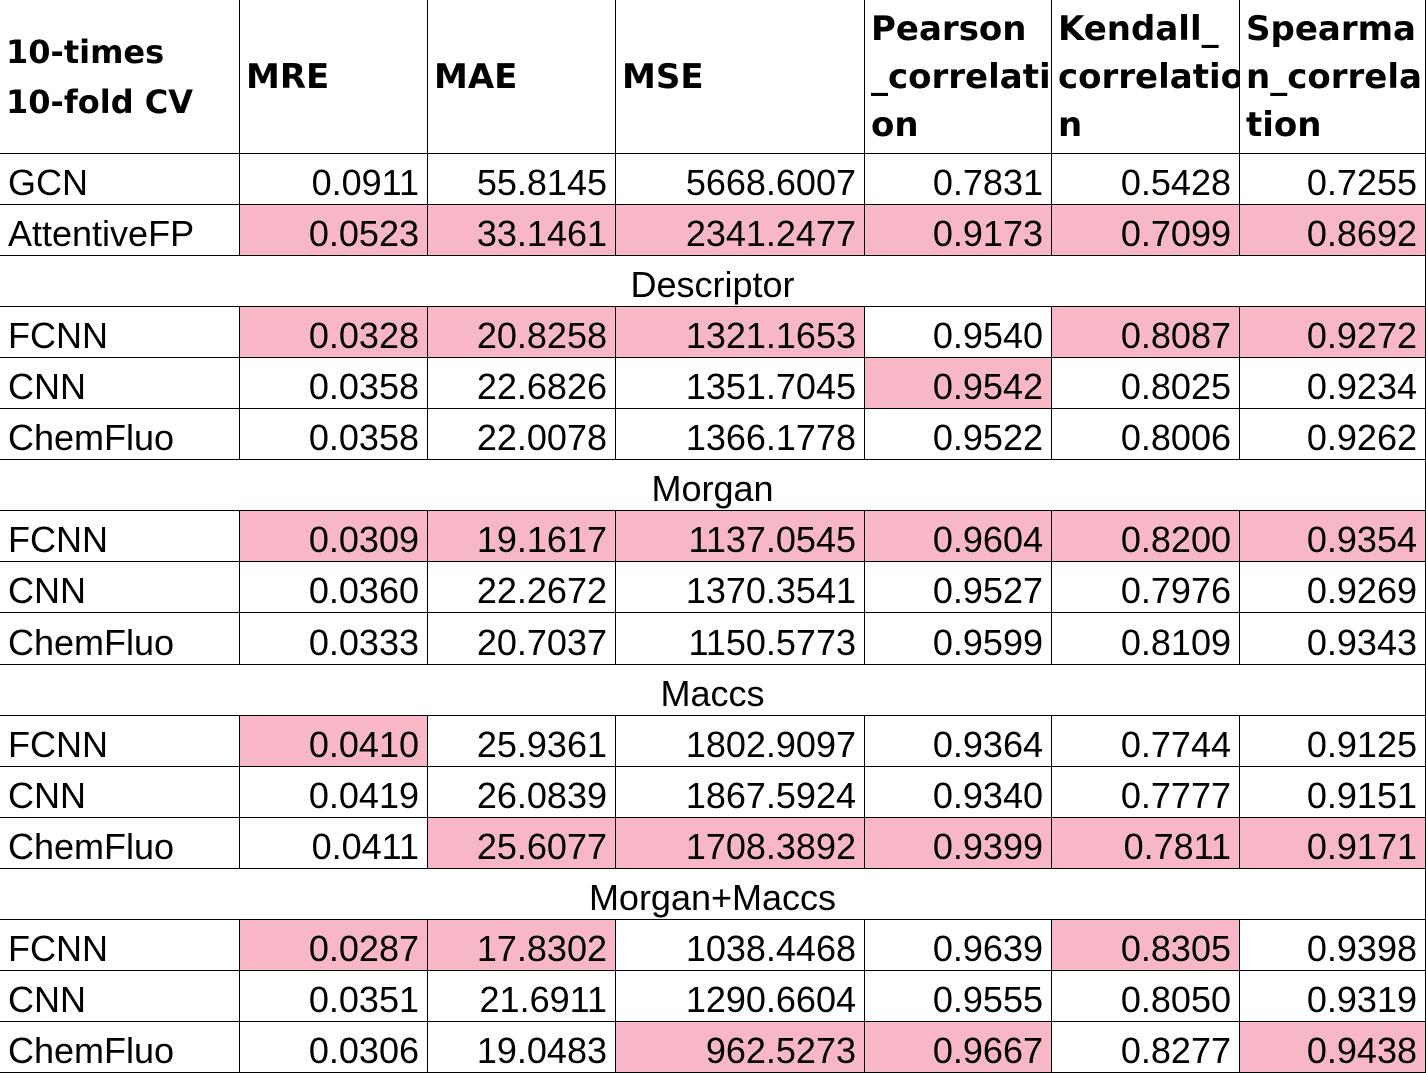  Describe the element at coordinates (476, 76) in the screenshot. I see `column-header-line: MAE` at that location.